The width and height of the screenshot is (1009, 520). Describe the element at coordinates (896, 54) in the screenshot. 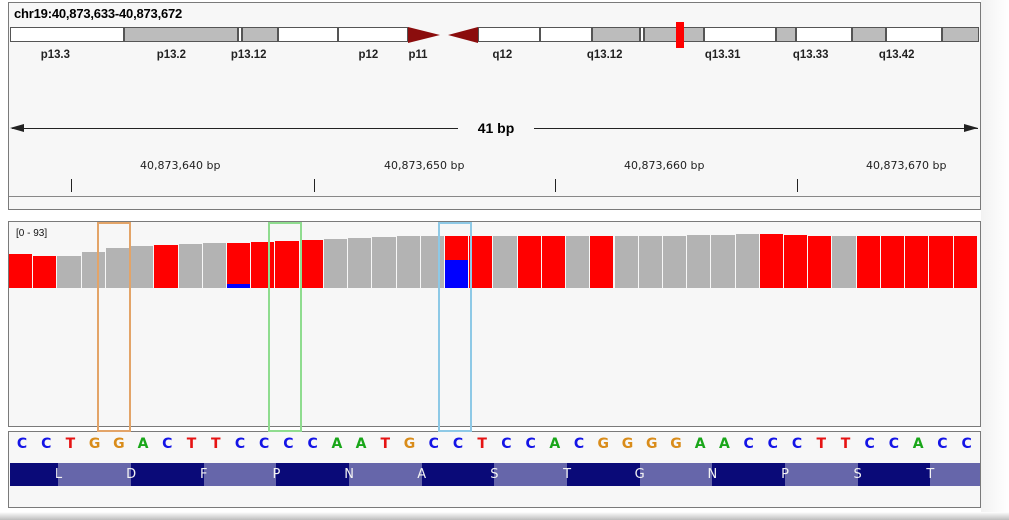

I see `band-label: q13.42` at that location.